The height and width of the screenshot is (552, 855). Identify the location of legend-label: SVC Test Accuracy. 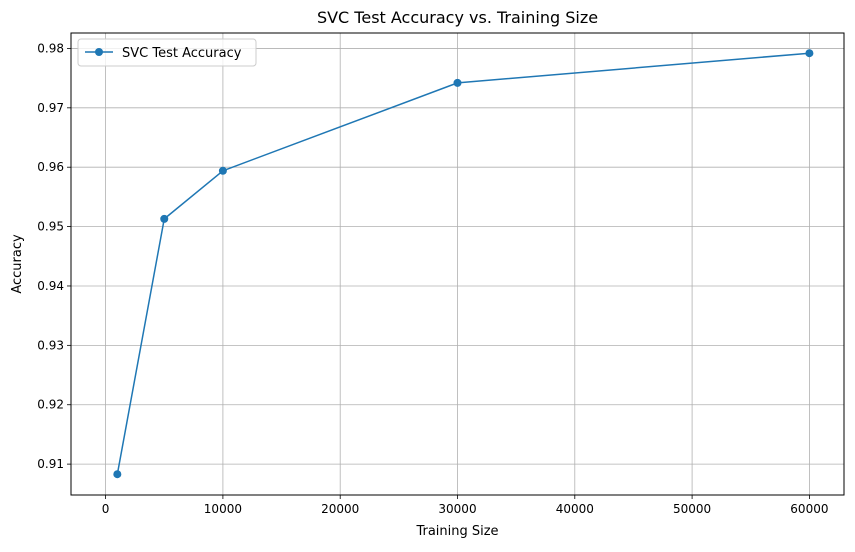
(182, 53).